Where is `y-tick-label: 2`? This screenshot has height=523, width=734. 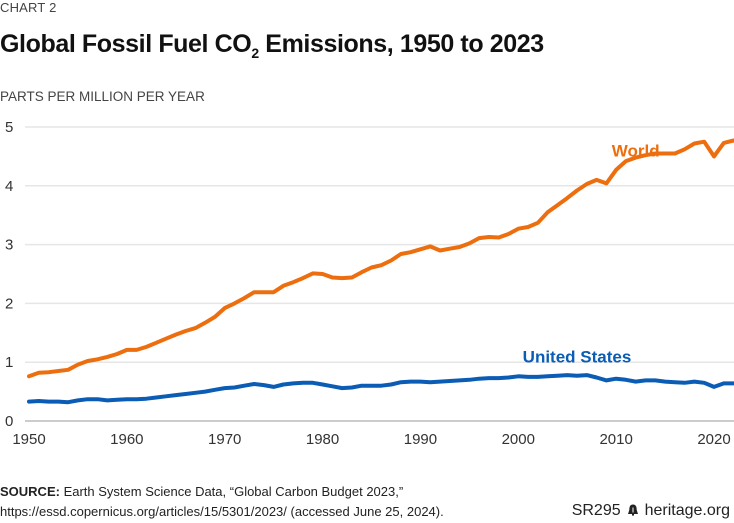 y-tick-label: 2 is located at coordinates (9, 303).